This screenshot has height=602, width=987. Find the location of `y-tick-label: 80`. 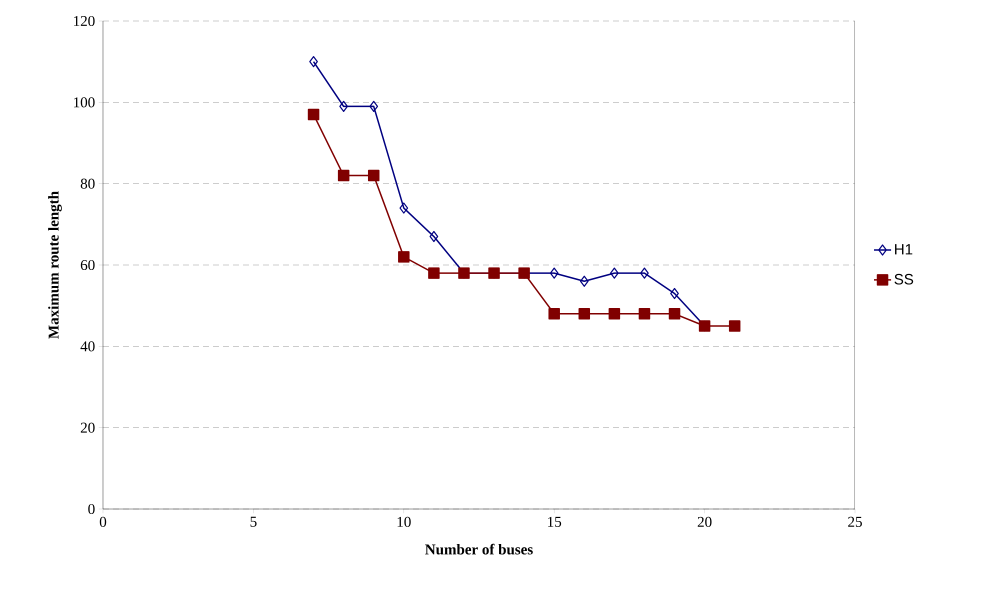

y-tick-label: 80 is located at coordinates (87, 183).